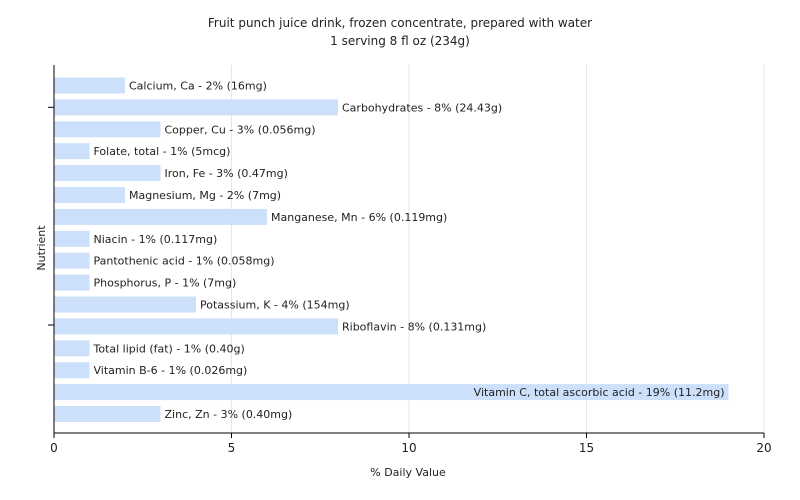  I want to click on bar-label: Riboflavin - 8% (0.131mg), so click(414, 326).